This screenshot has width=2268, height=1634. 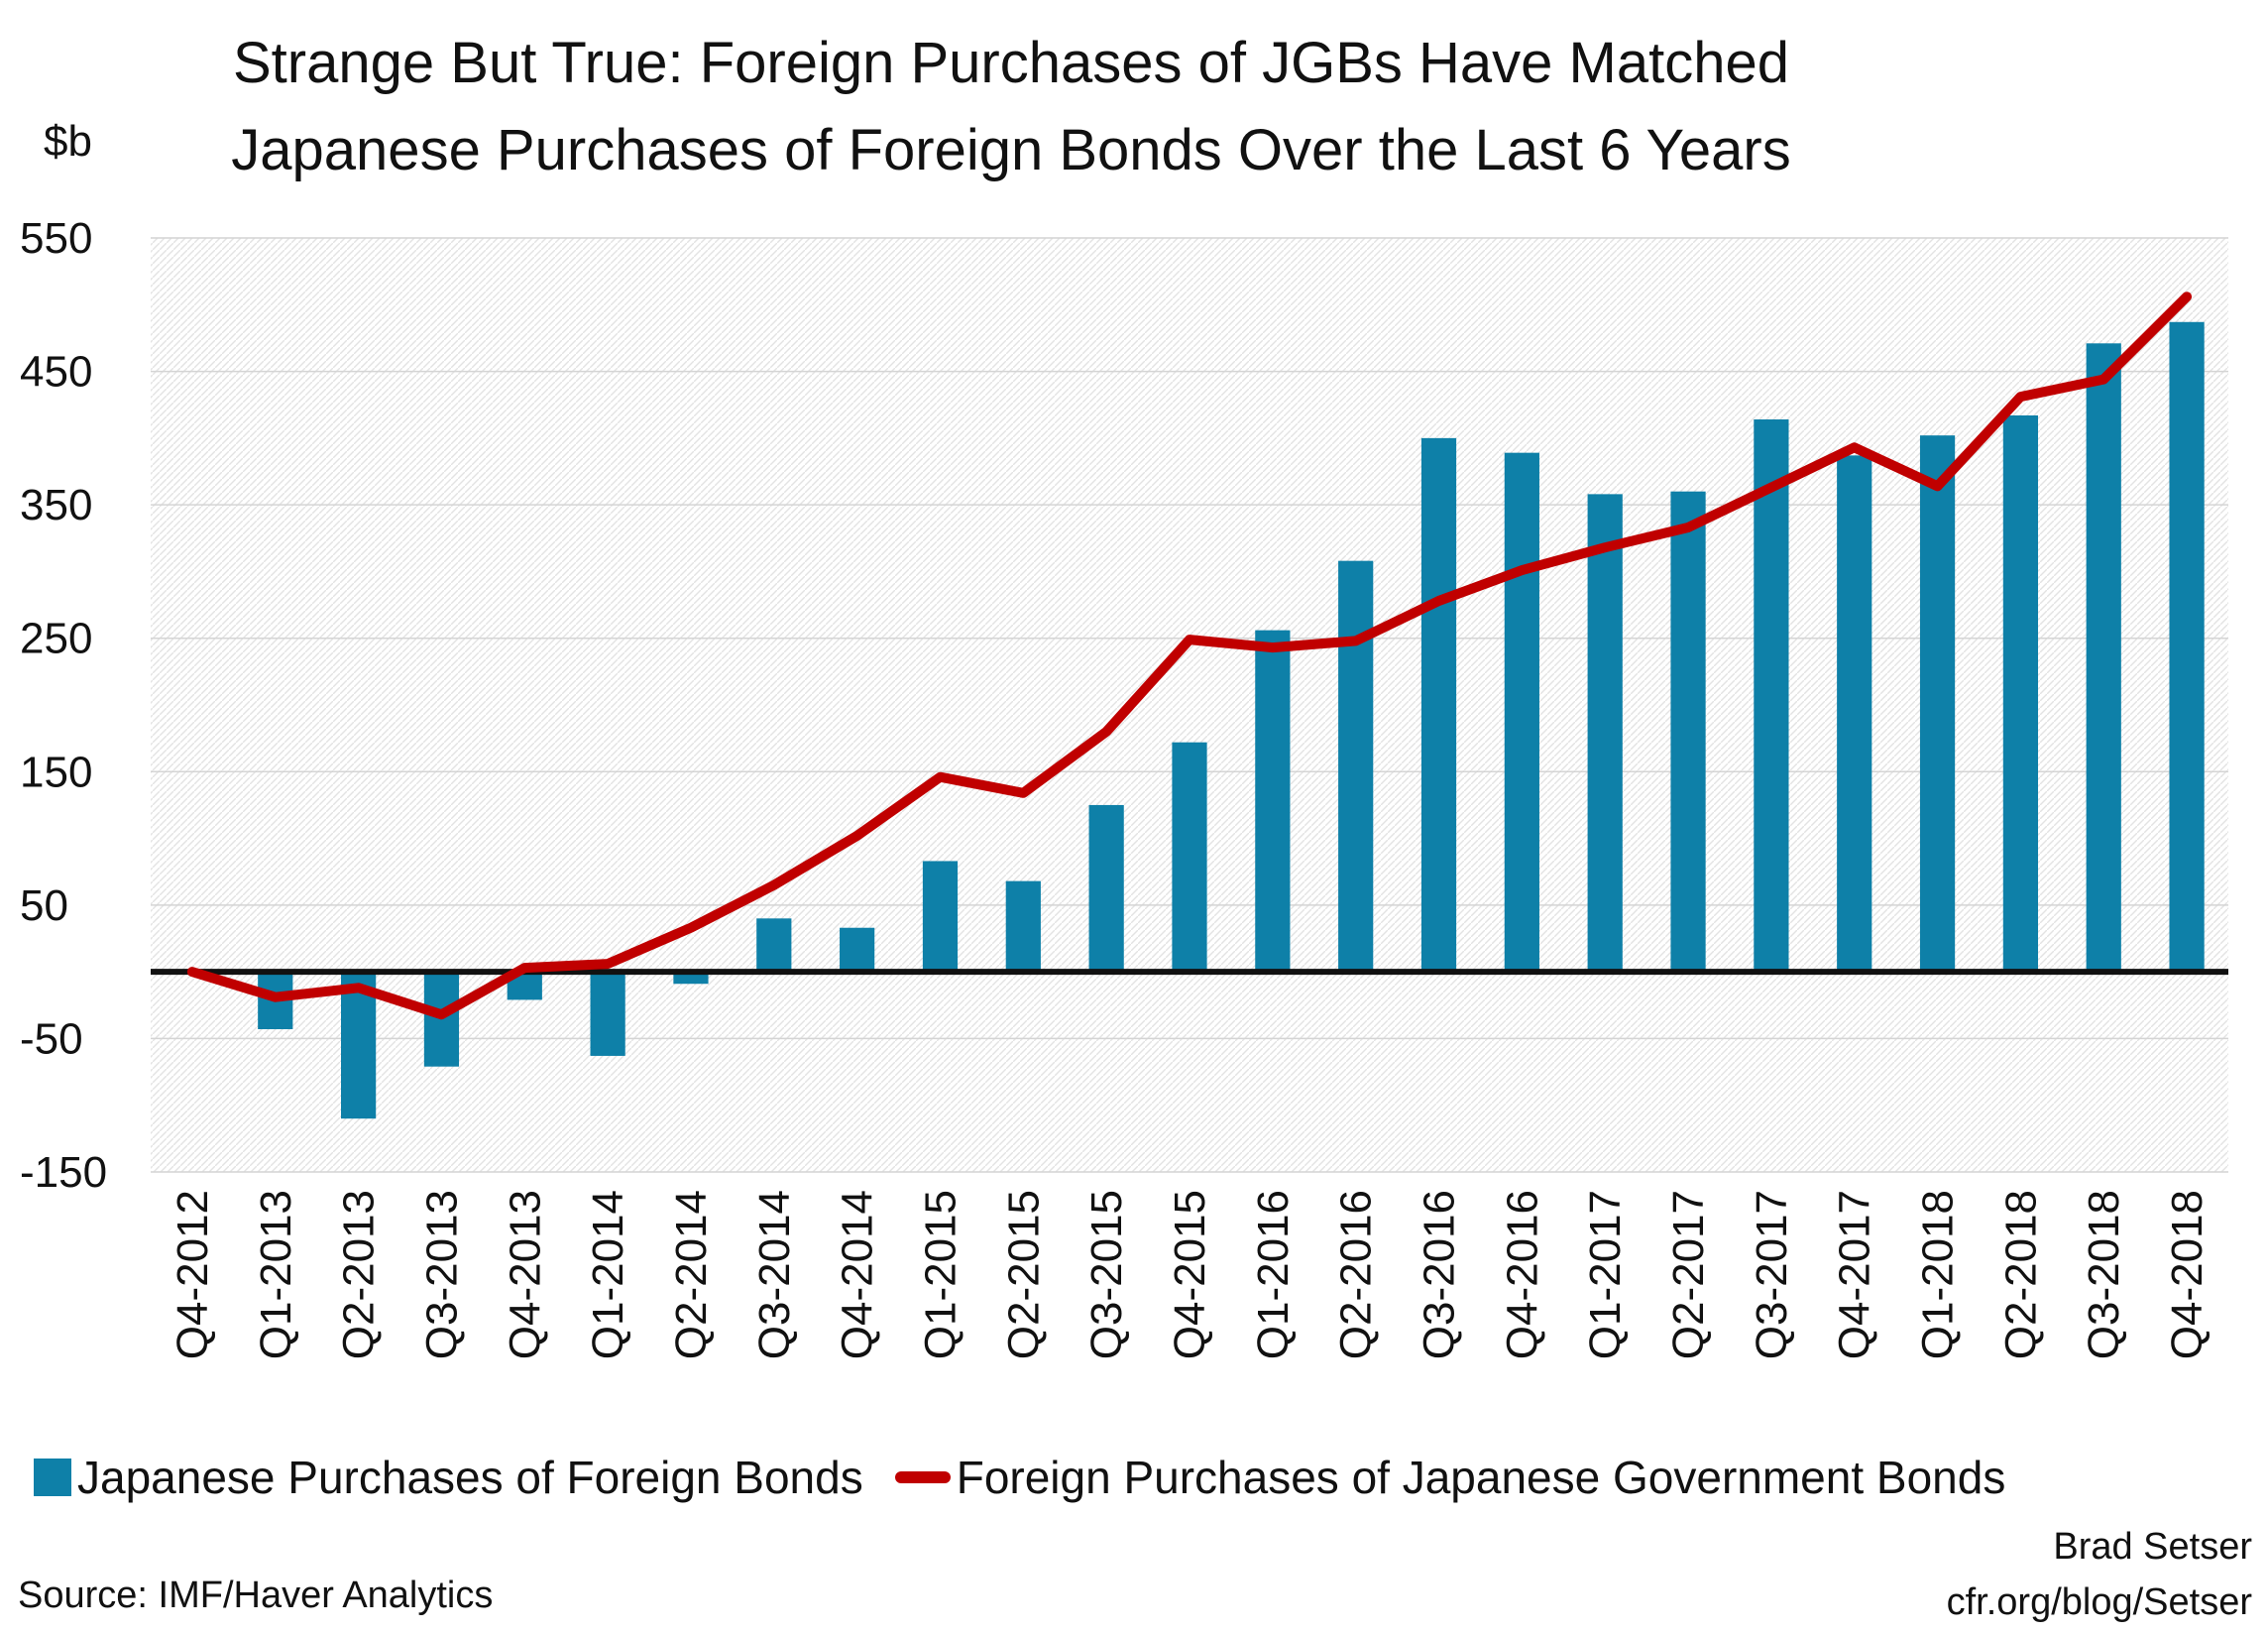 I want to click on x-tick-label: Q4-2015, so click(x=1190, y=1274).